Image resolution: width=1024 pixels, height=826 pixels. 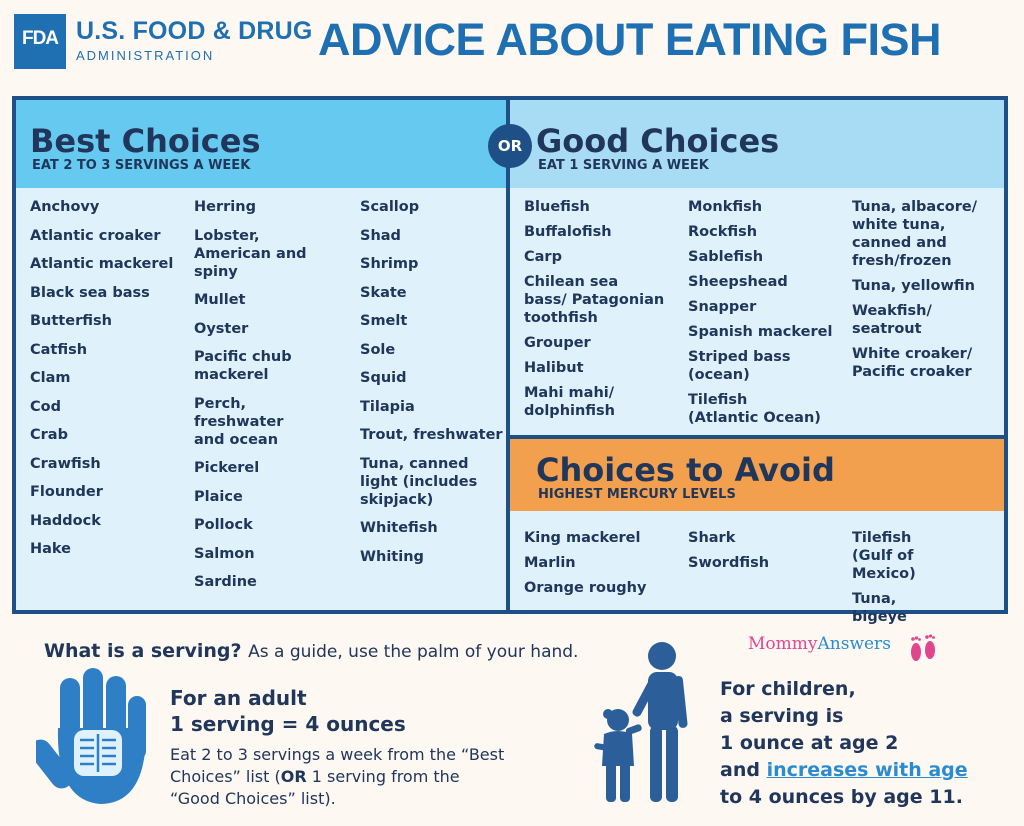 What do you see at coordinates (220, 300) in the screenshot?
I see `fish-list-item: Mullet` at bounding box center [220, 300].